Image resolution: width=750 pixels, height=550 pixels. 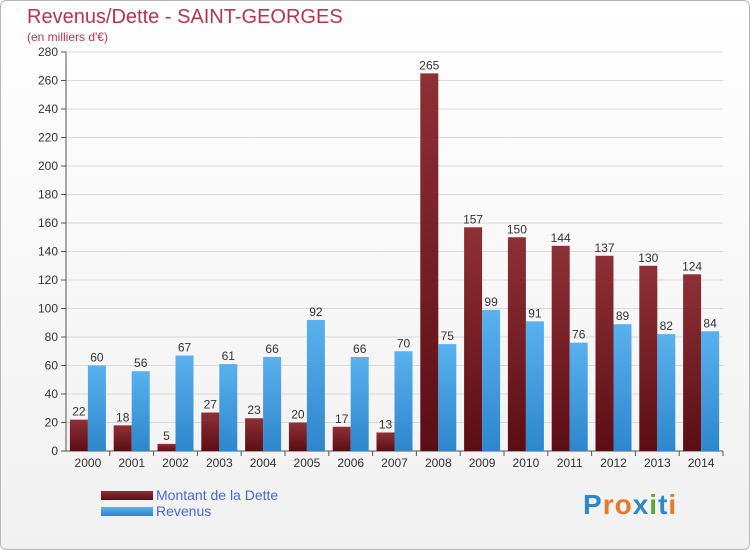 I want to click on data-label-dette: 5, so click(x=166, y=436).